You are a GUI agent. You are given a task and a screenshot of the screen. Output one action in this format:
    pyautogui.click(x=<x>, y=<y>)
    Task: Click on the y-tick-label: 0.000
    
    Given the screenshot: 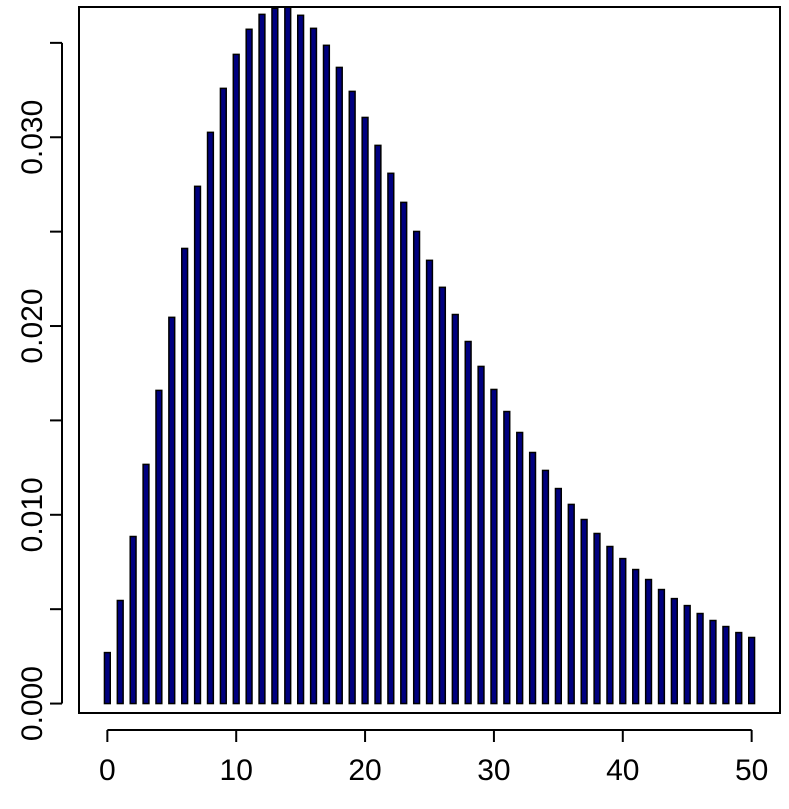 What is the action you would take?
    pyautogui.click(x=32, y=703)
    